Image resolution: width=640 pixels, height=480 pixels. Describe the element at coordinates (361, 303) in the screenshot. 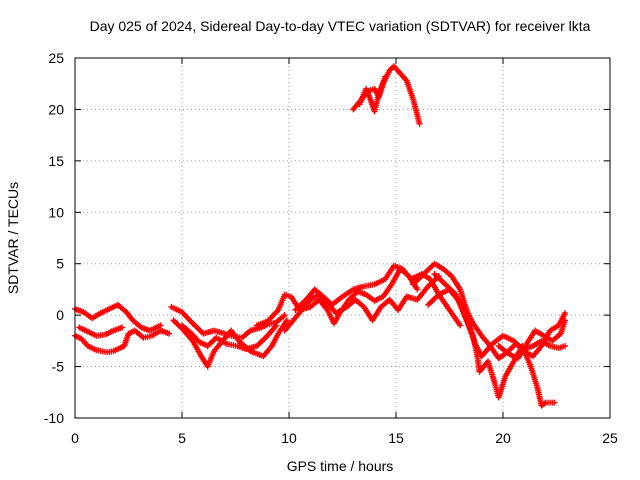

I see `series-track-h` at that location.